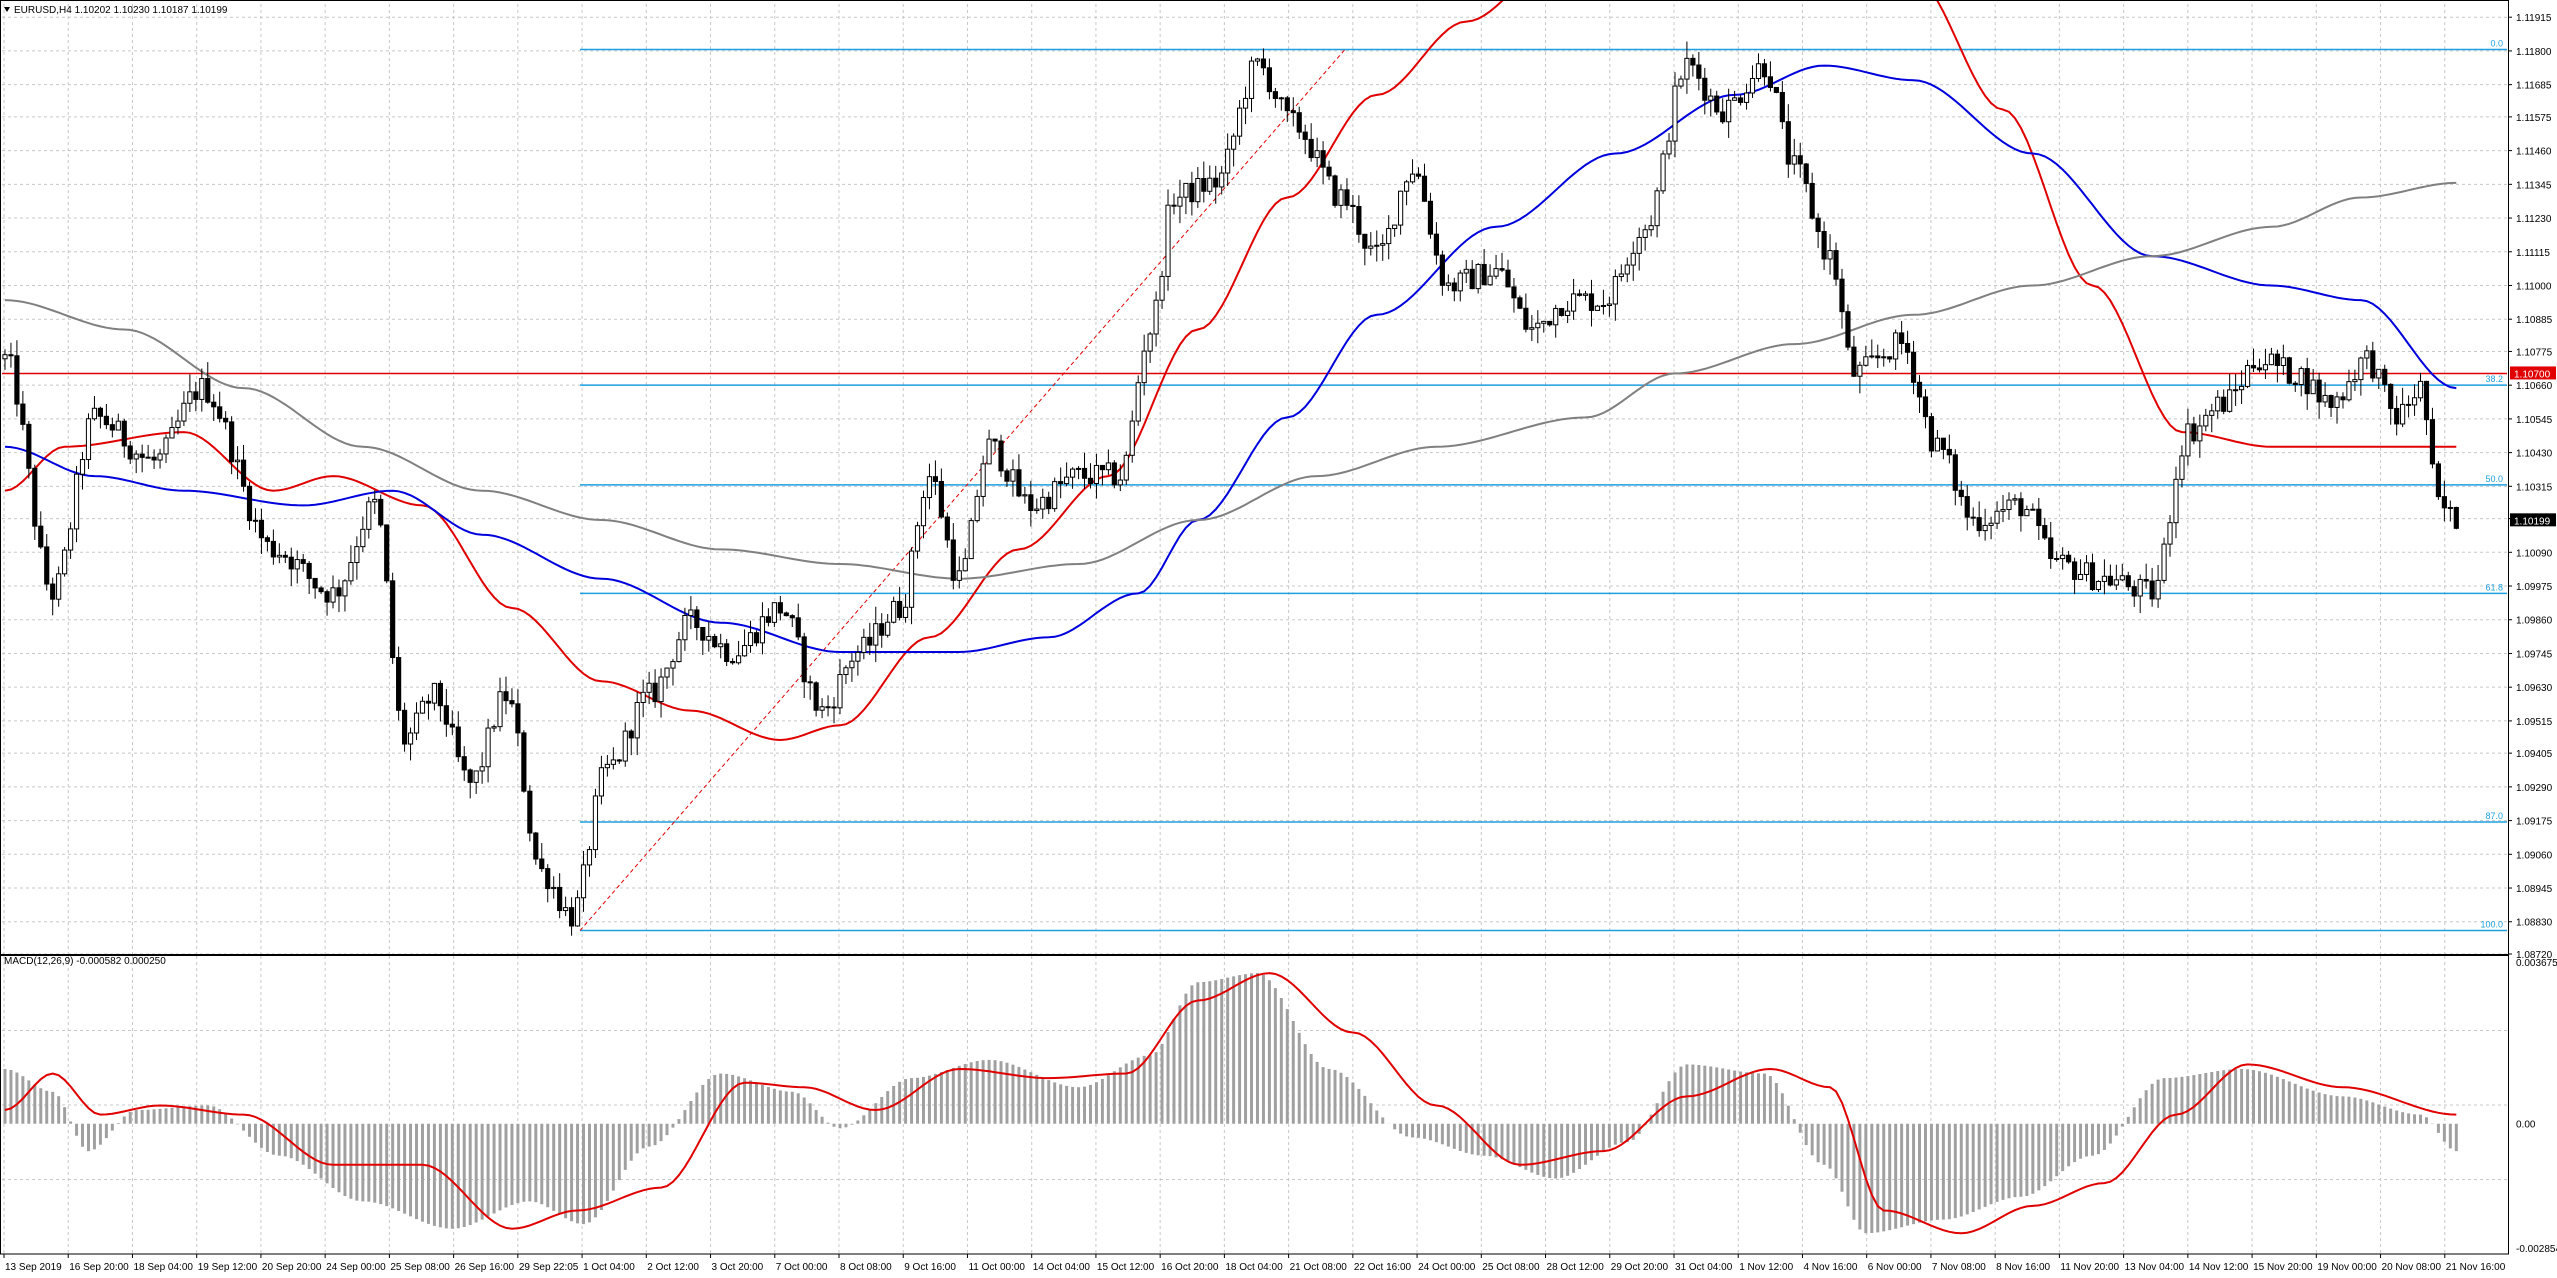 Image resolution: width=2557 pixels, height=1278 pixels. I want to click on time-tick-label: 31 Oct 04:00, so click(1704, 1267).